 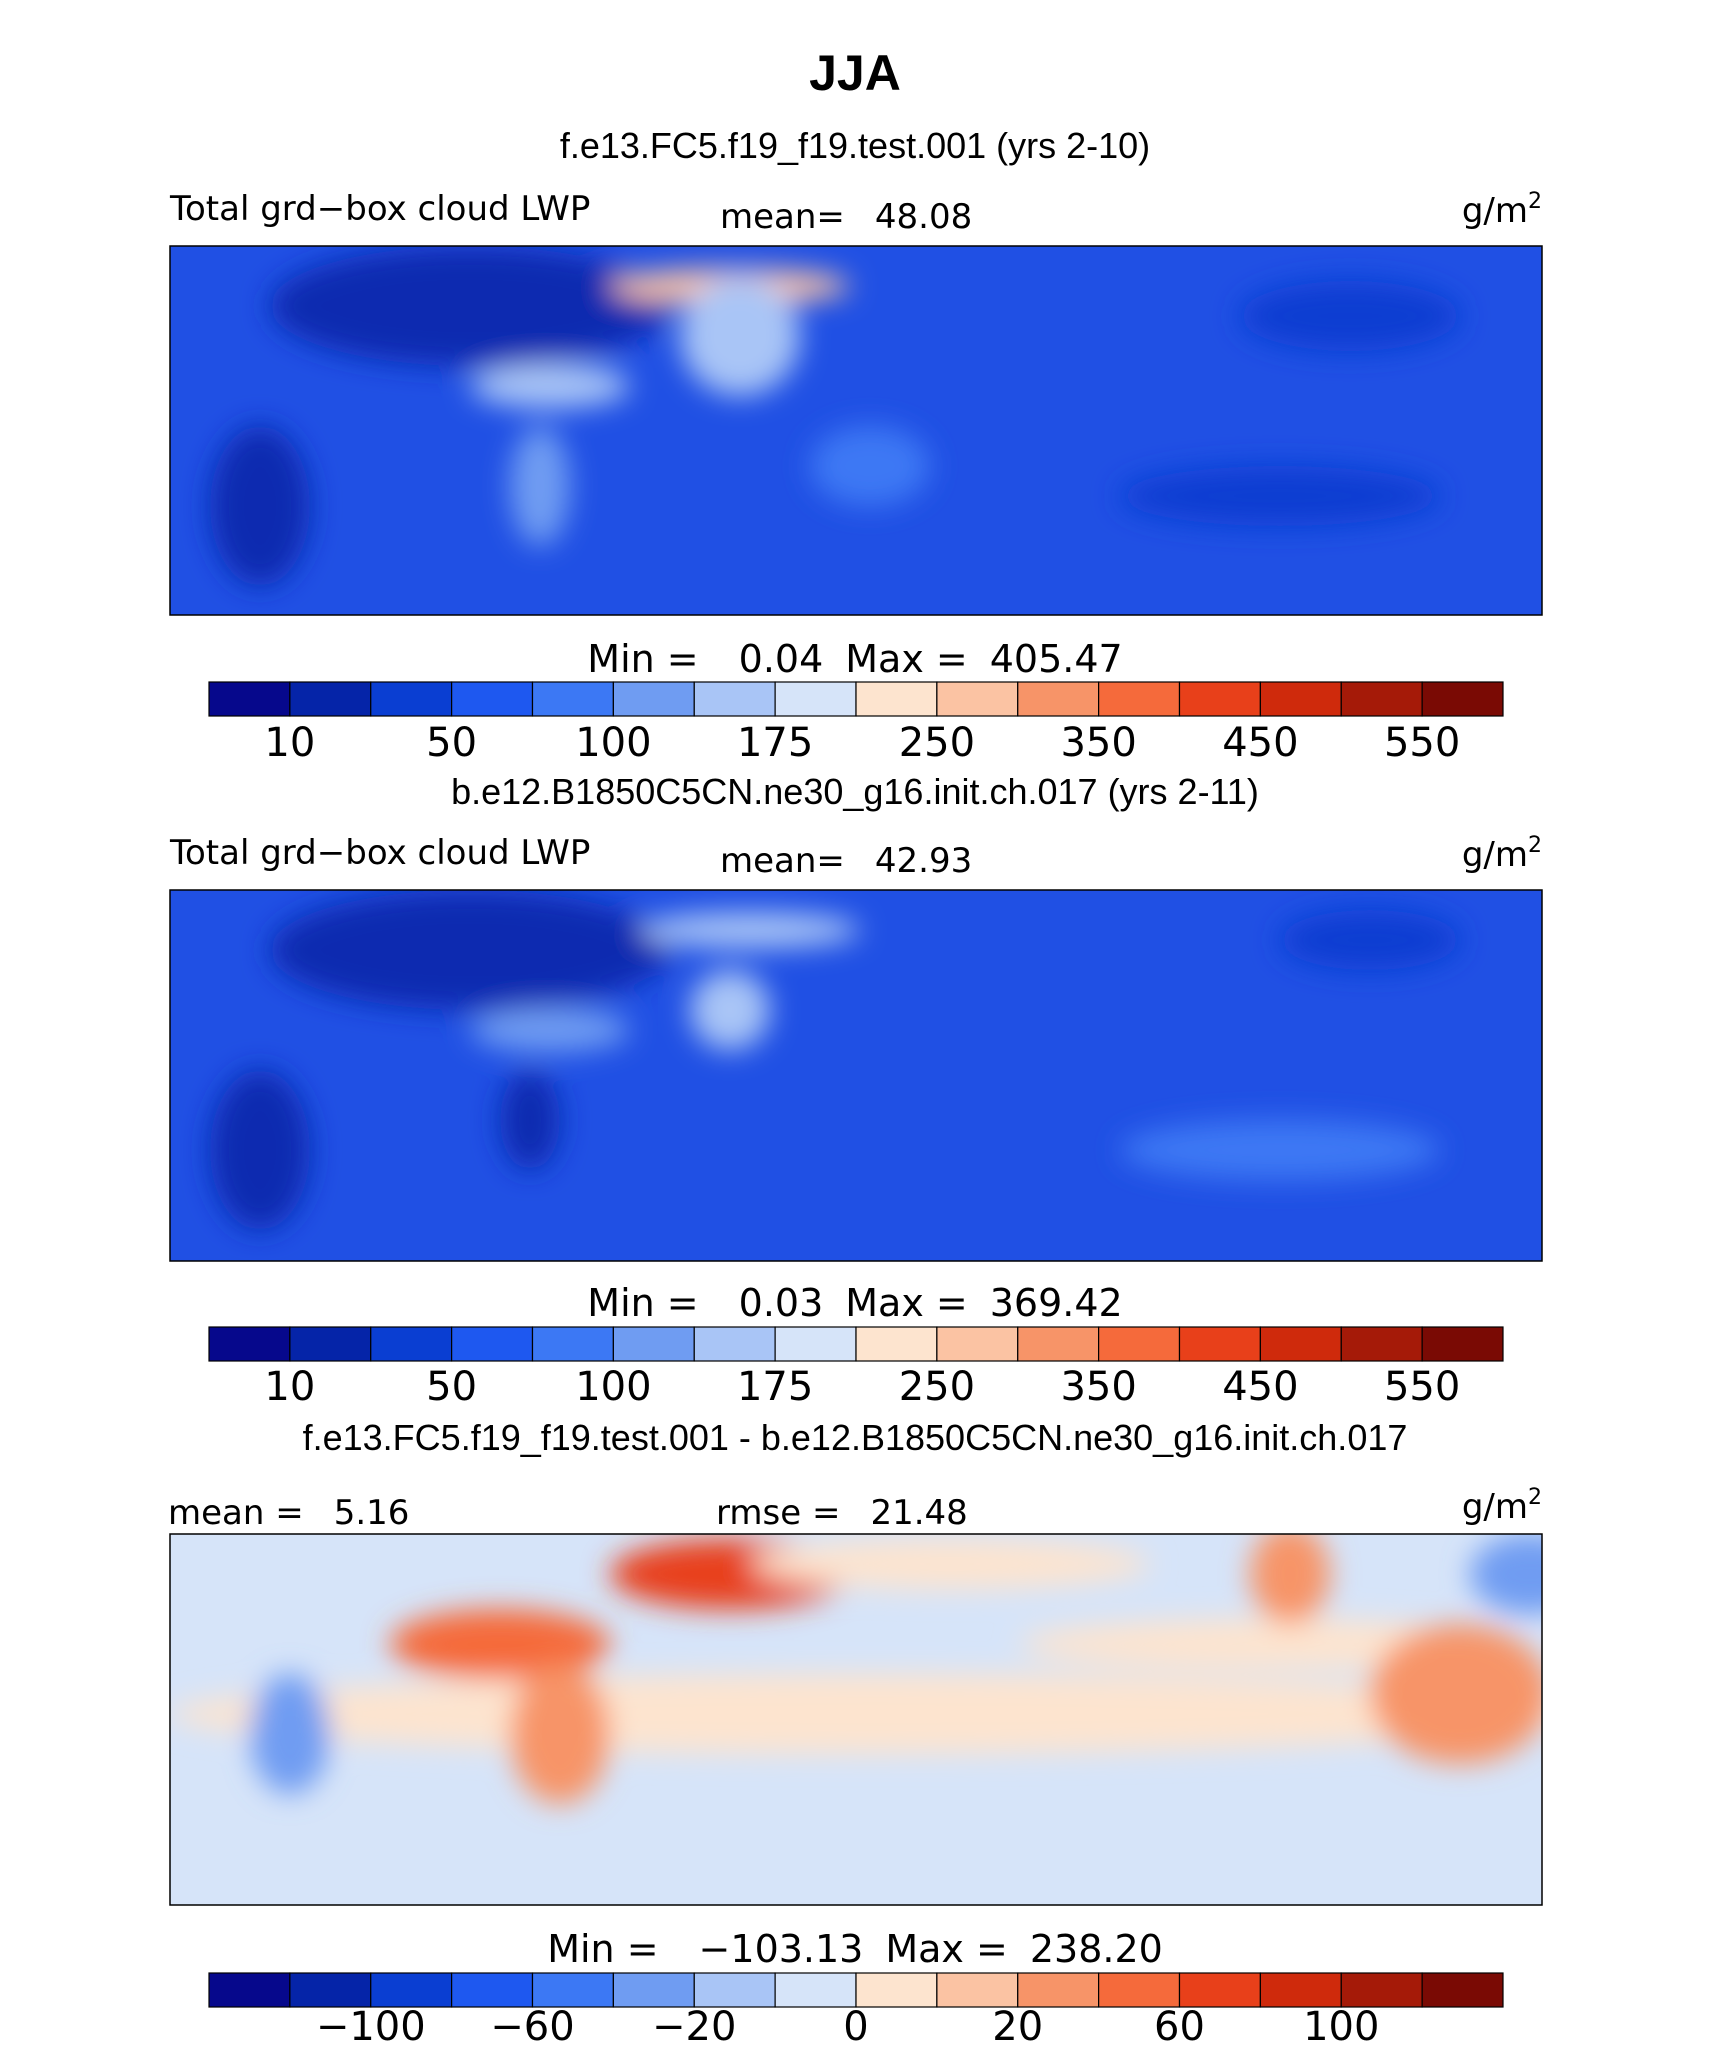 I want to click on stat: mean = 5.16, so click(x=288, y=1513).